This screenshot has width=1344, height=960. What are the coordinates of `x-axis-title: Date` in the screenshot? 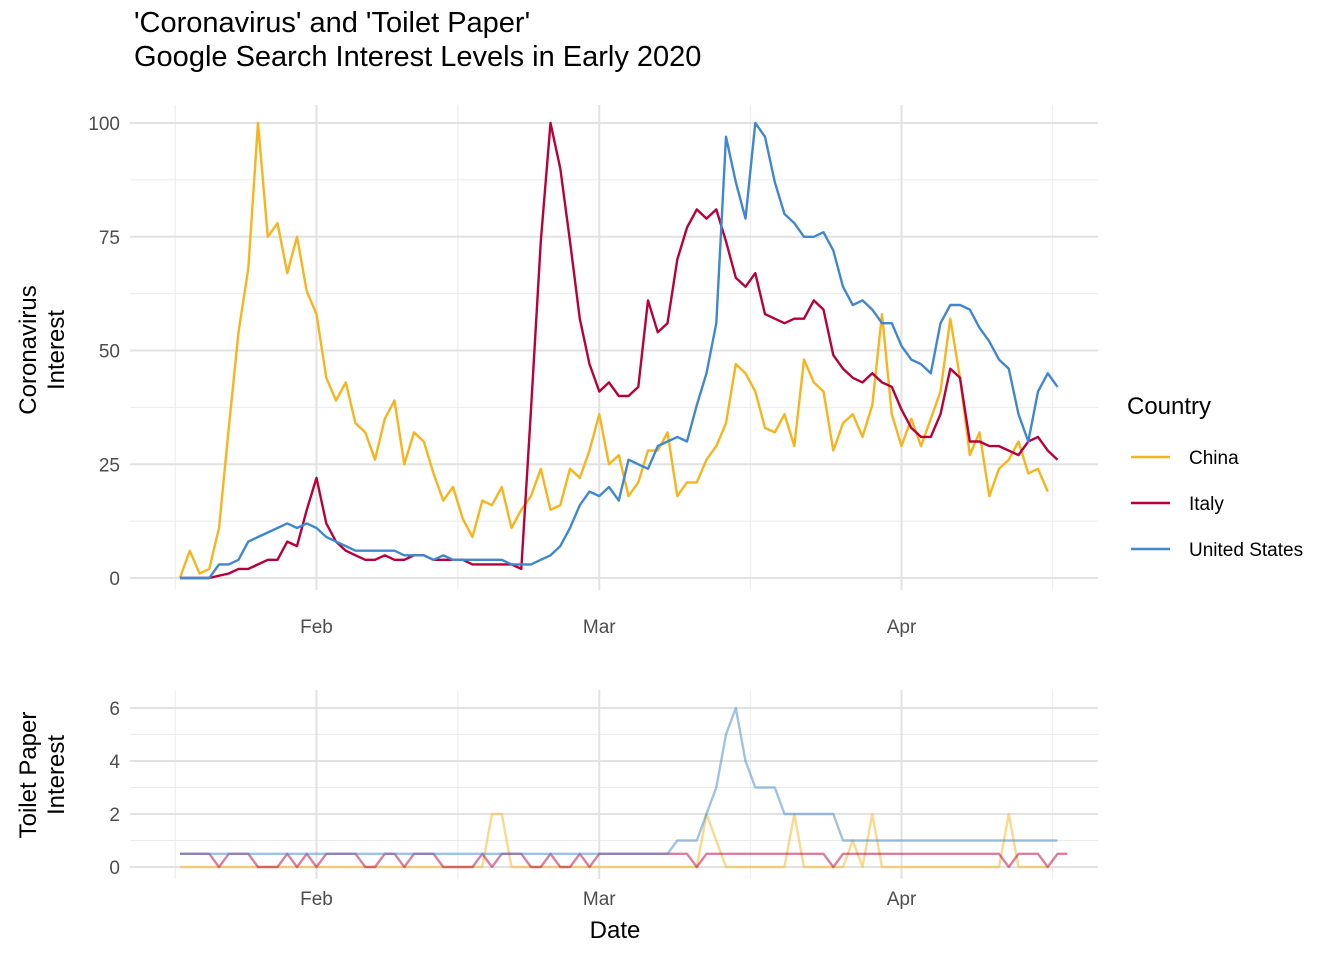 It's located at (615, 930).